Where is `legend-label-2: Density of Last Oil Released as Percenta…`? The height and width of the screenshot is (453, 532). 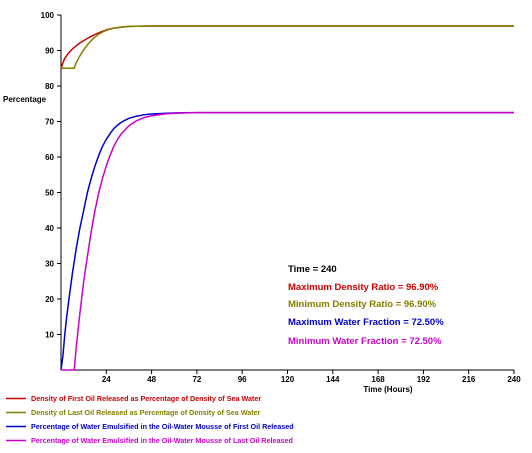
legend-label-2: Density of Last Oil Released as Percenta… is located at coordinates (146, 412).